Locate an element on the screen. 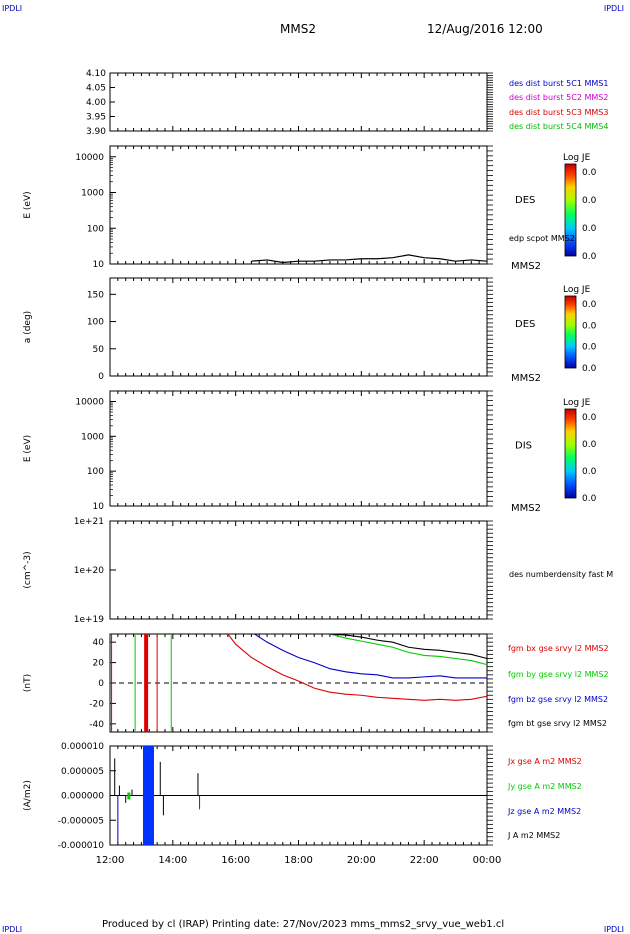  x-tick-label: 00:00 is located at coordinates (487, 860).